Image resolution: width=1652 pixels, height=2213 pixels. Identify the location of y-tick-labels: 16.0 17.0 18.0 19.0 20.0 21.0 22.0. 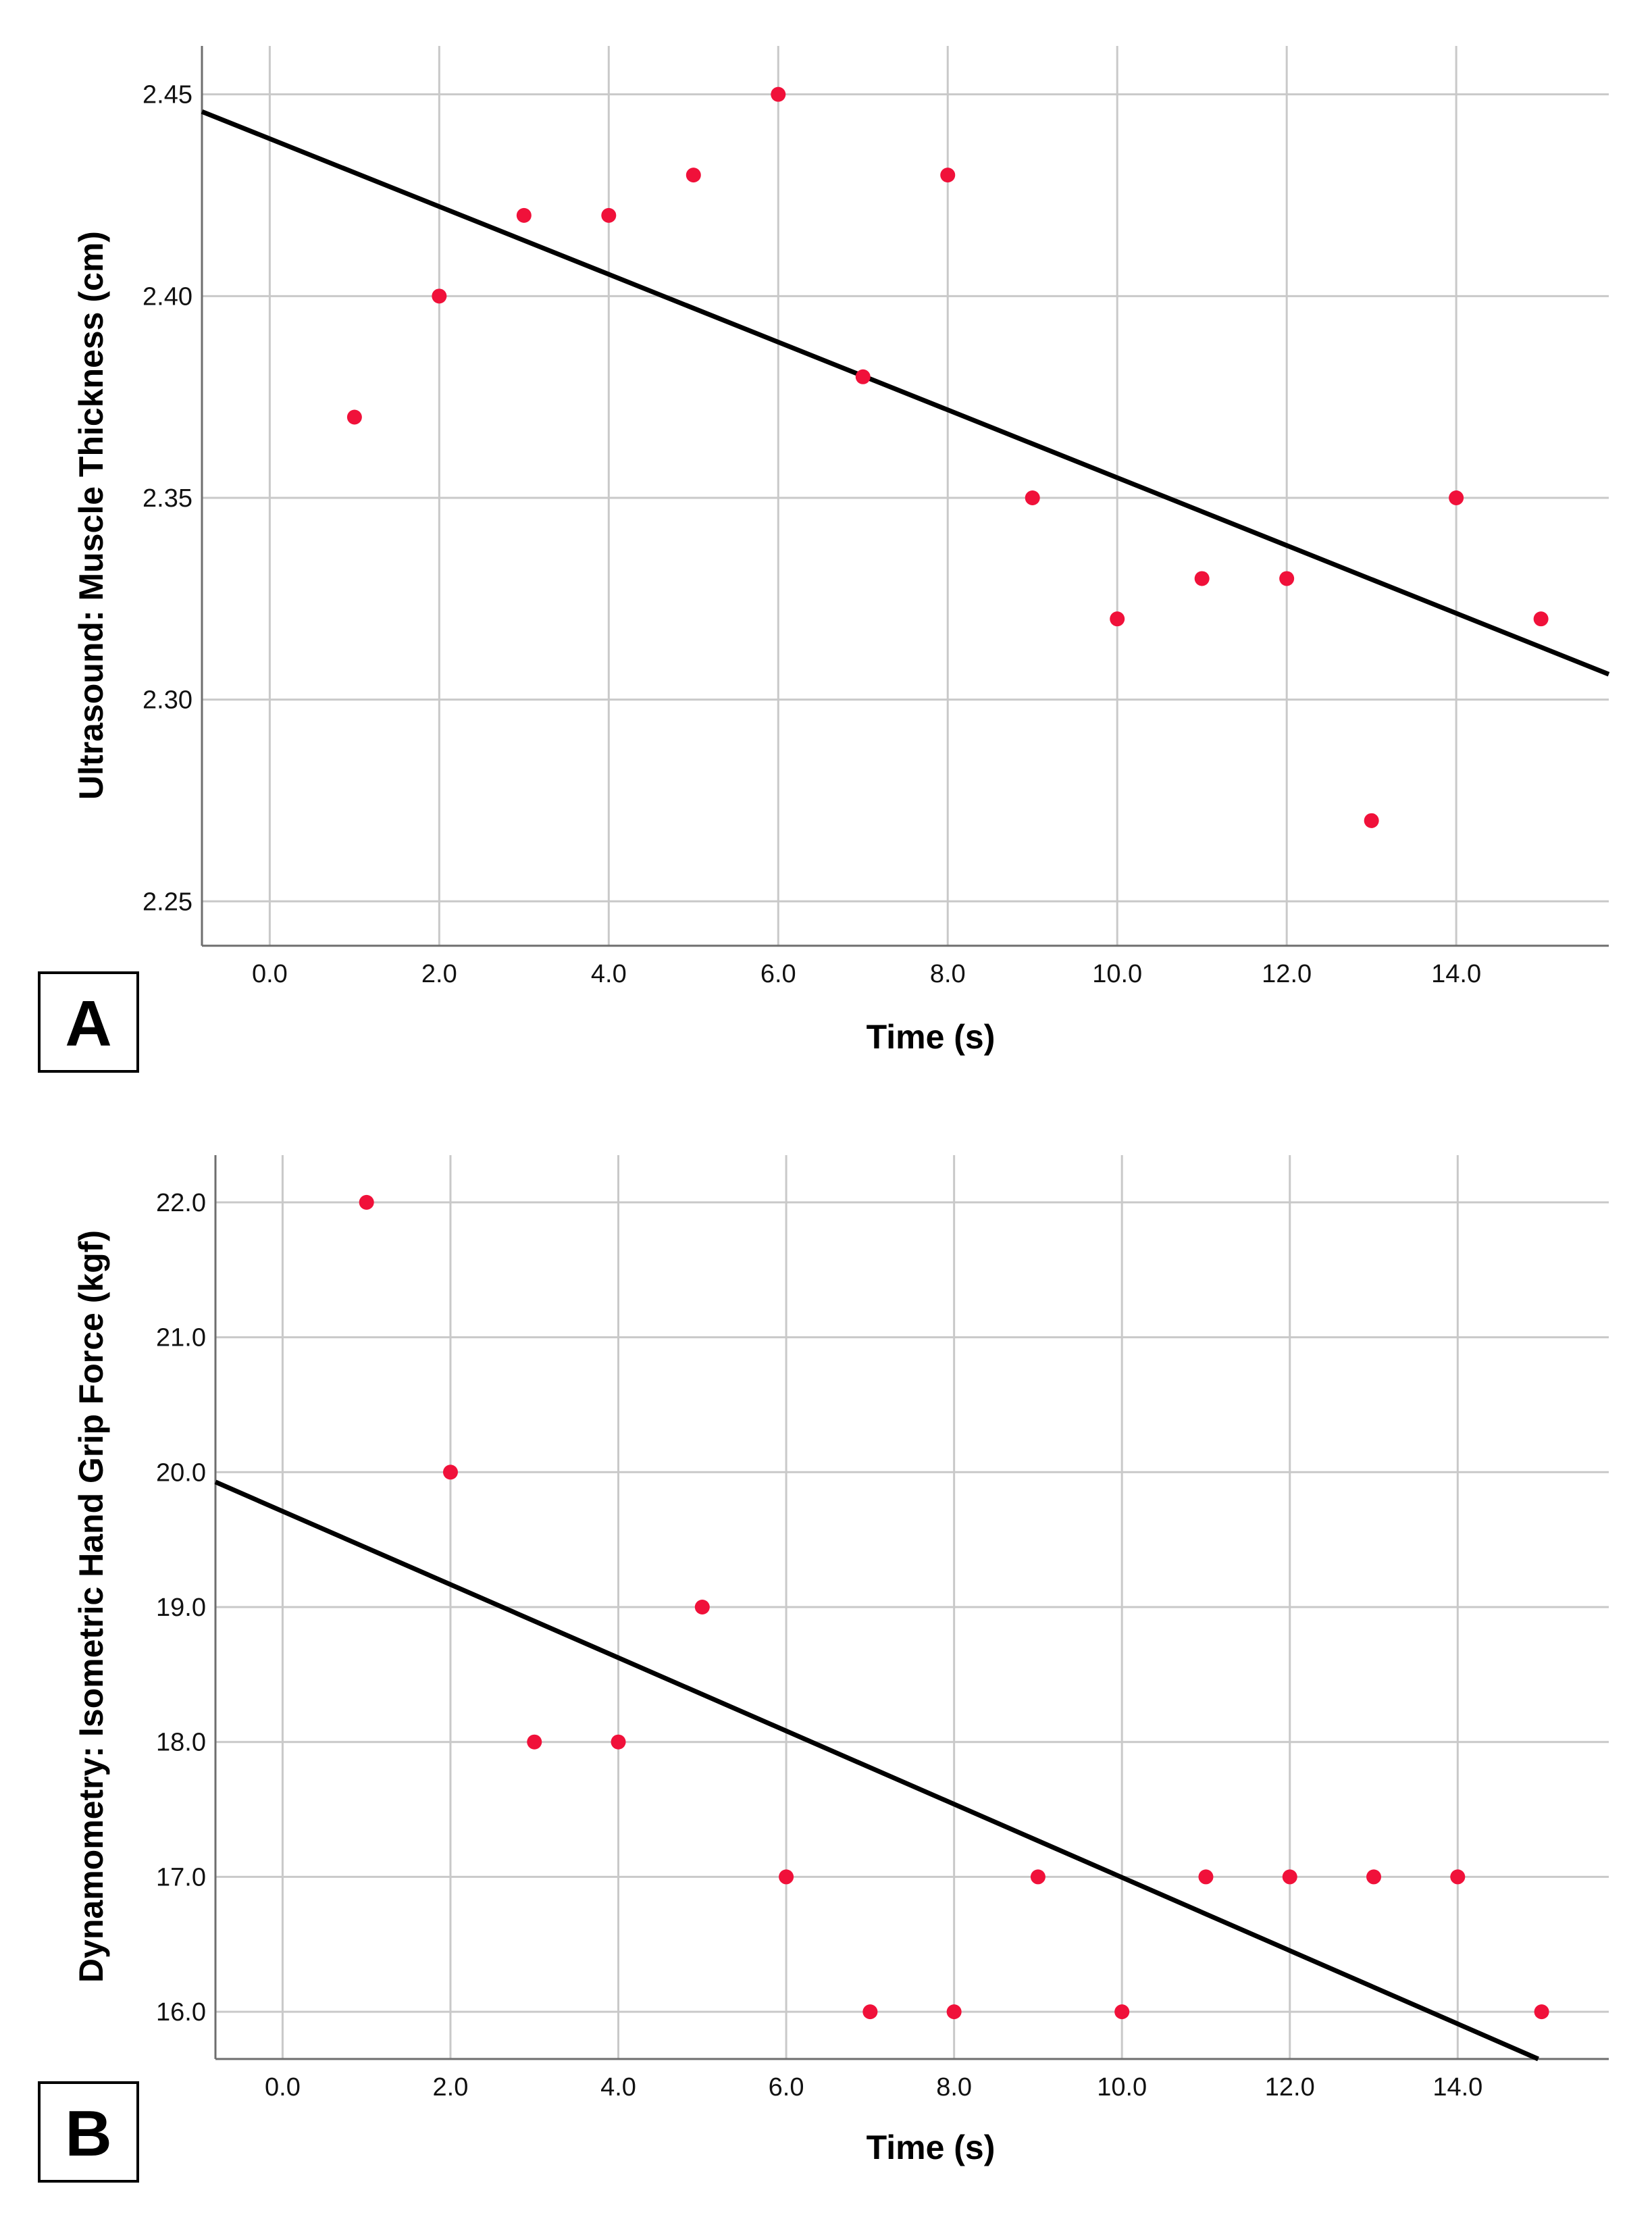
(181, 1608).